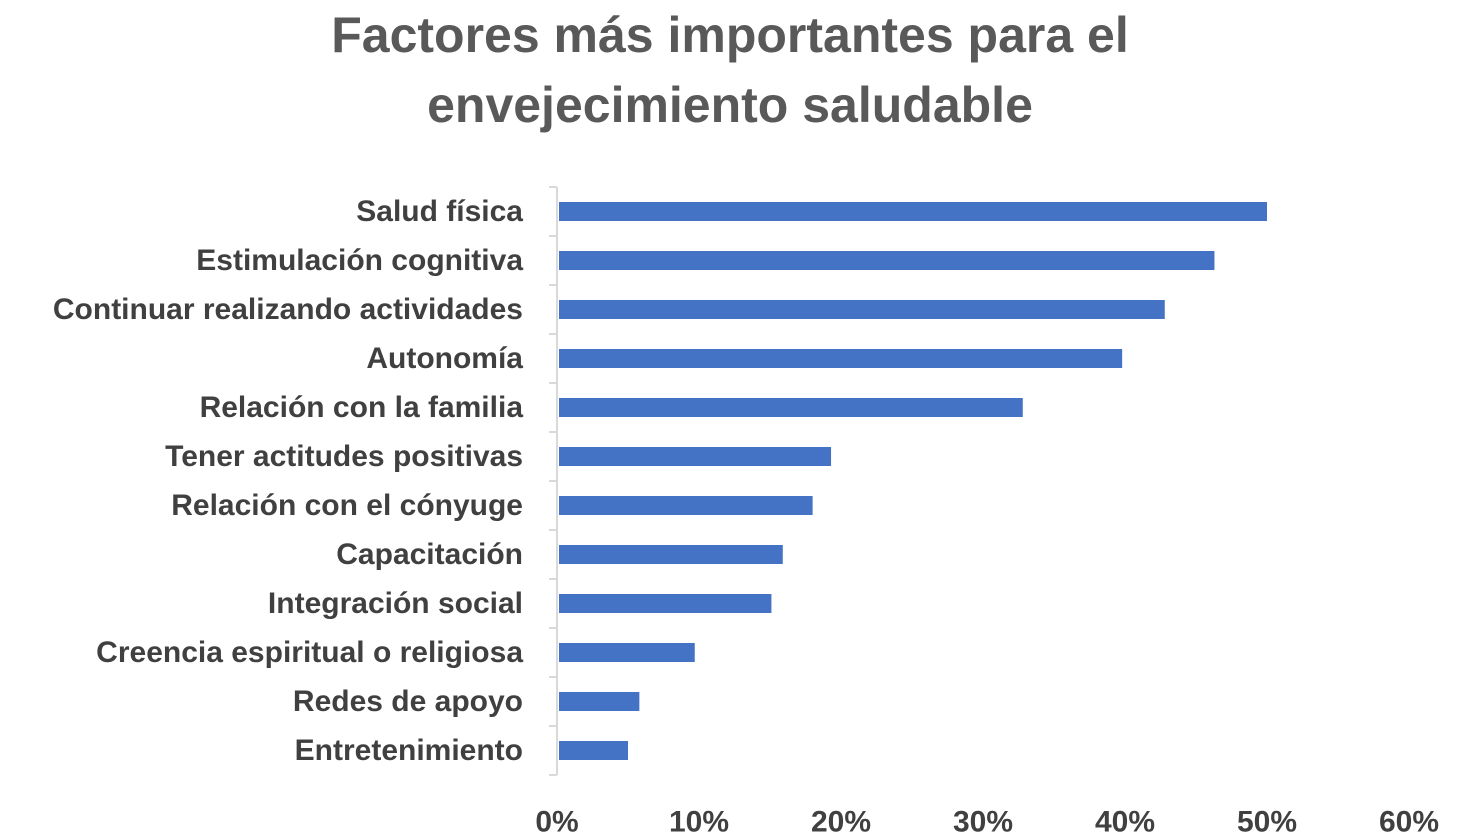 The width and height of the screenshot is (1460, 840). Describe the element at coordinates (362, 407) in the screenshot. I see `category-label: Relación con la familia` at that location.